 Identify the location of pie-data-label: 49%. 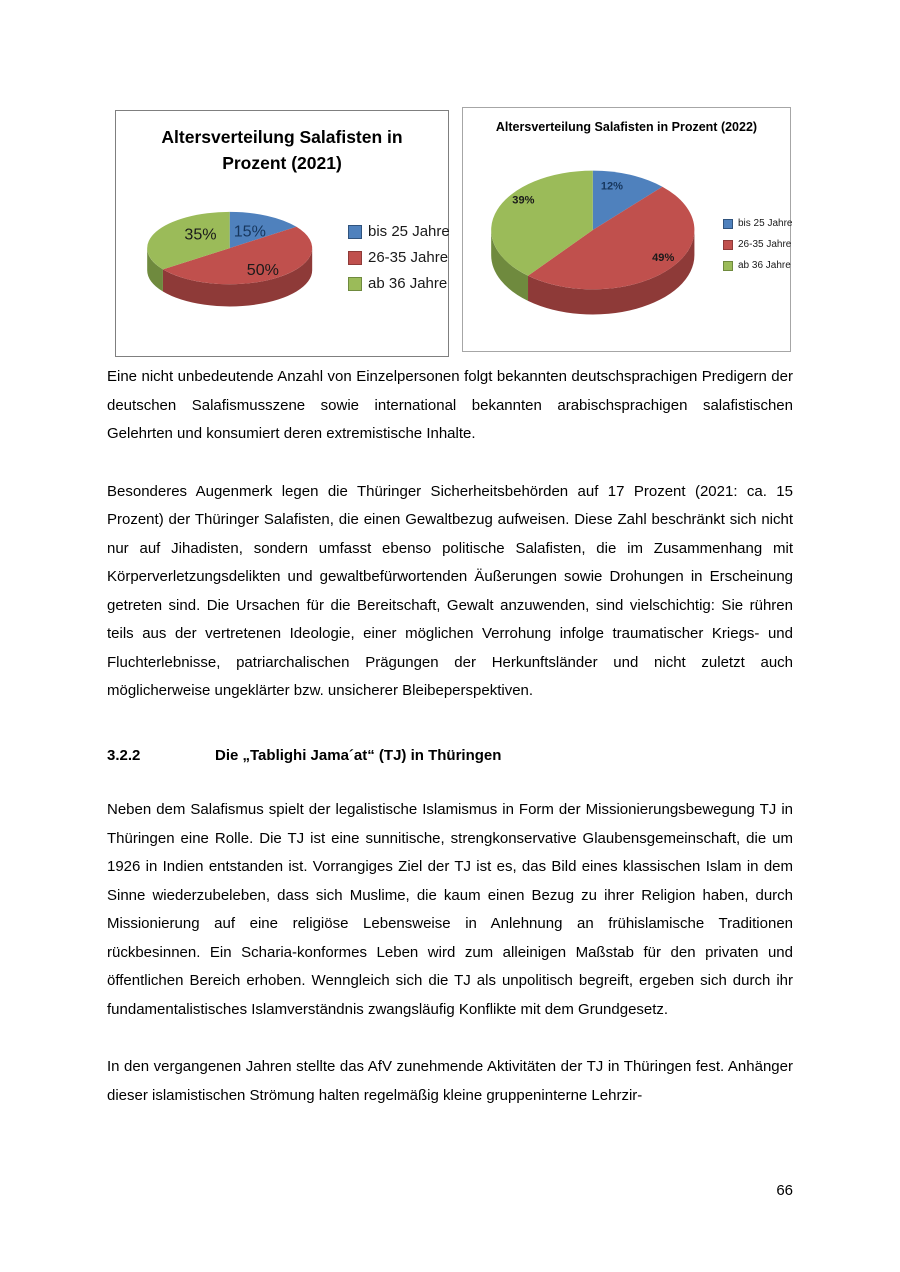
(663, 258).